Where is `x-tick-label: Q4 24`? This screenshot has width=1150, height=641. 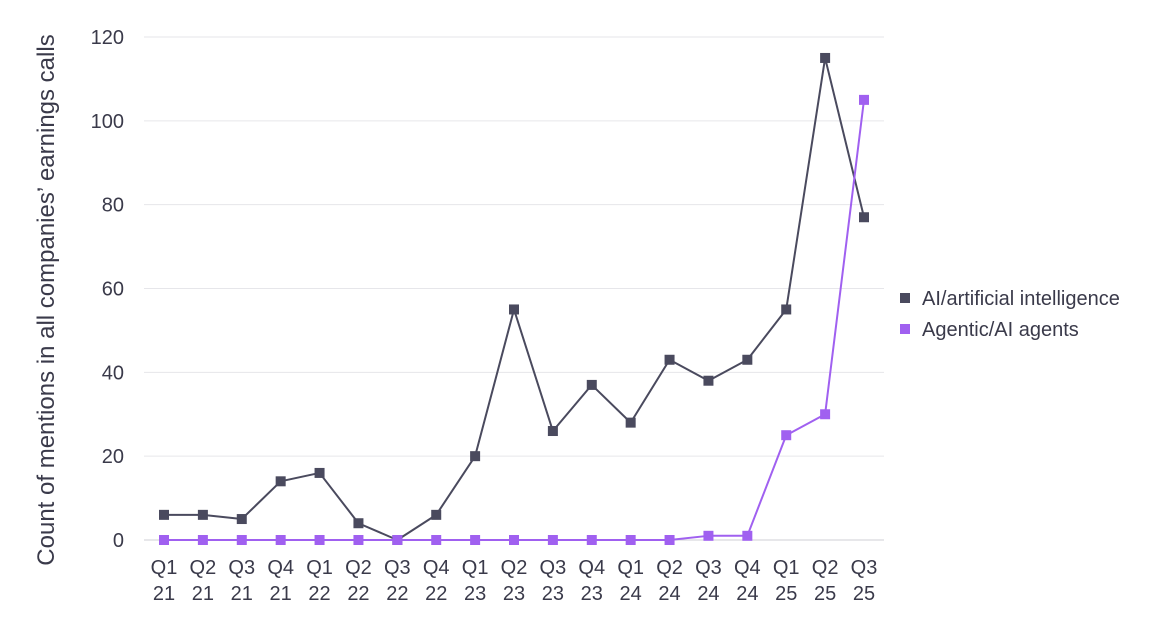
x-tick-label: Q4 24 is located at coordinates (747, 581).